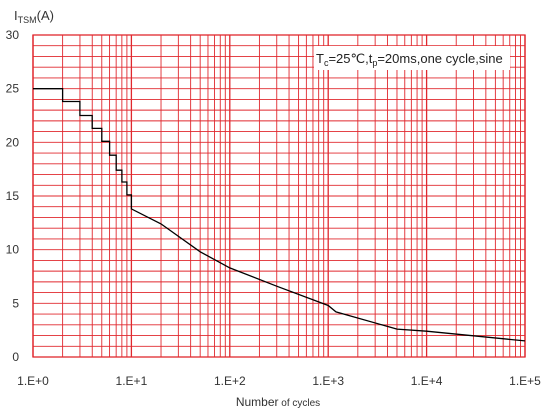 This screenshot has height=411, width=554. What do you see at coordinates (13, 35) in the screenshot?
I see `y-tick-label: 30` at bounding box center [13, 35].